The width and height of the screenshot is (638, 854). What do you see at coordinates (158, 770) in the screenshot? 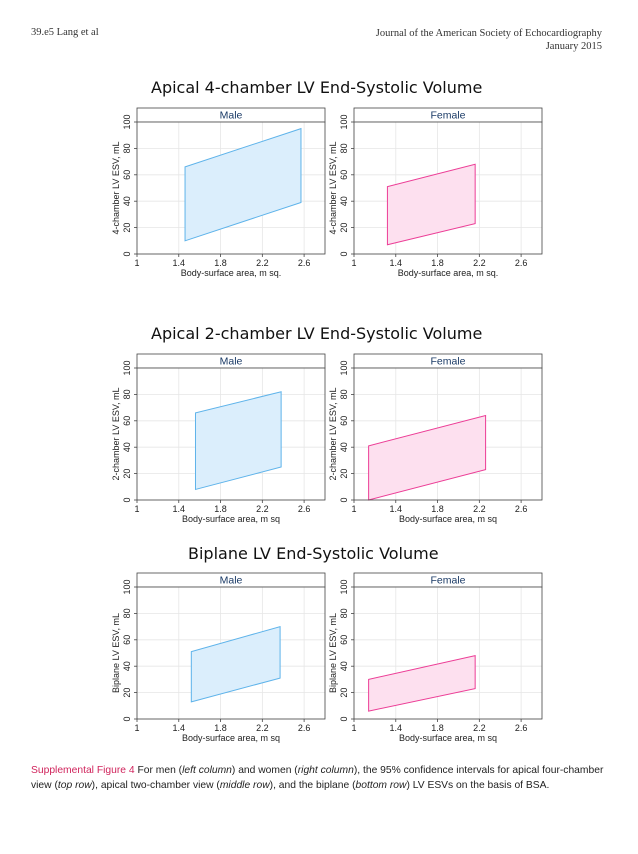
I see `caption-text: For men (` at bounding box center [158, 770].